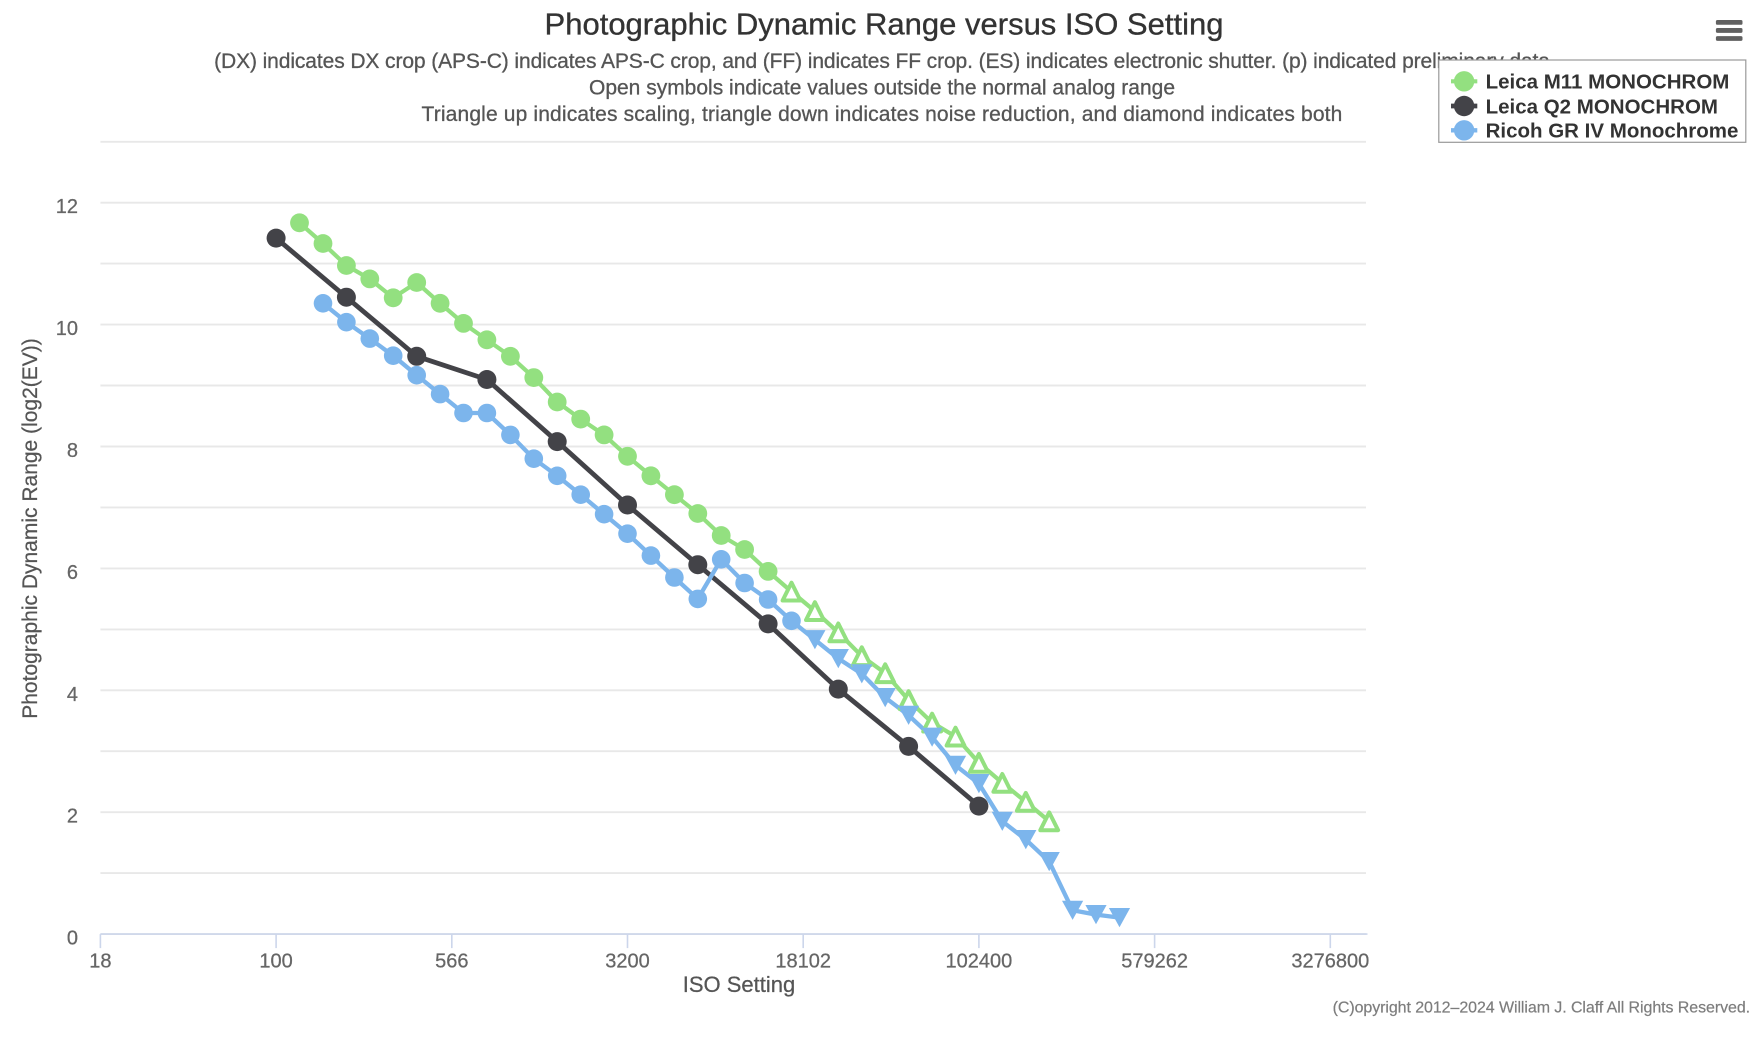 The image size is (1762, 1039). I want to click on svg-text: 3276800, so click(1330, 962).